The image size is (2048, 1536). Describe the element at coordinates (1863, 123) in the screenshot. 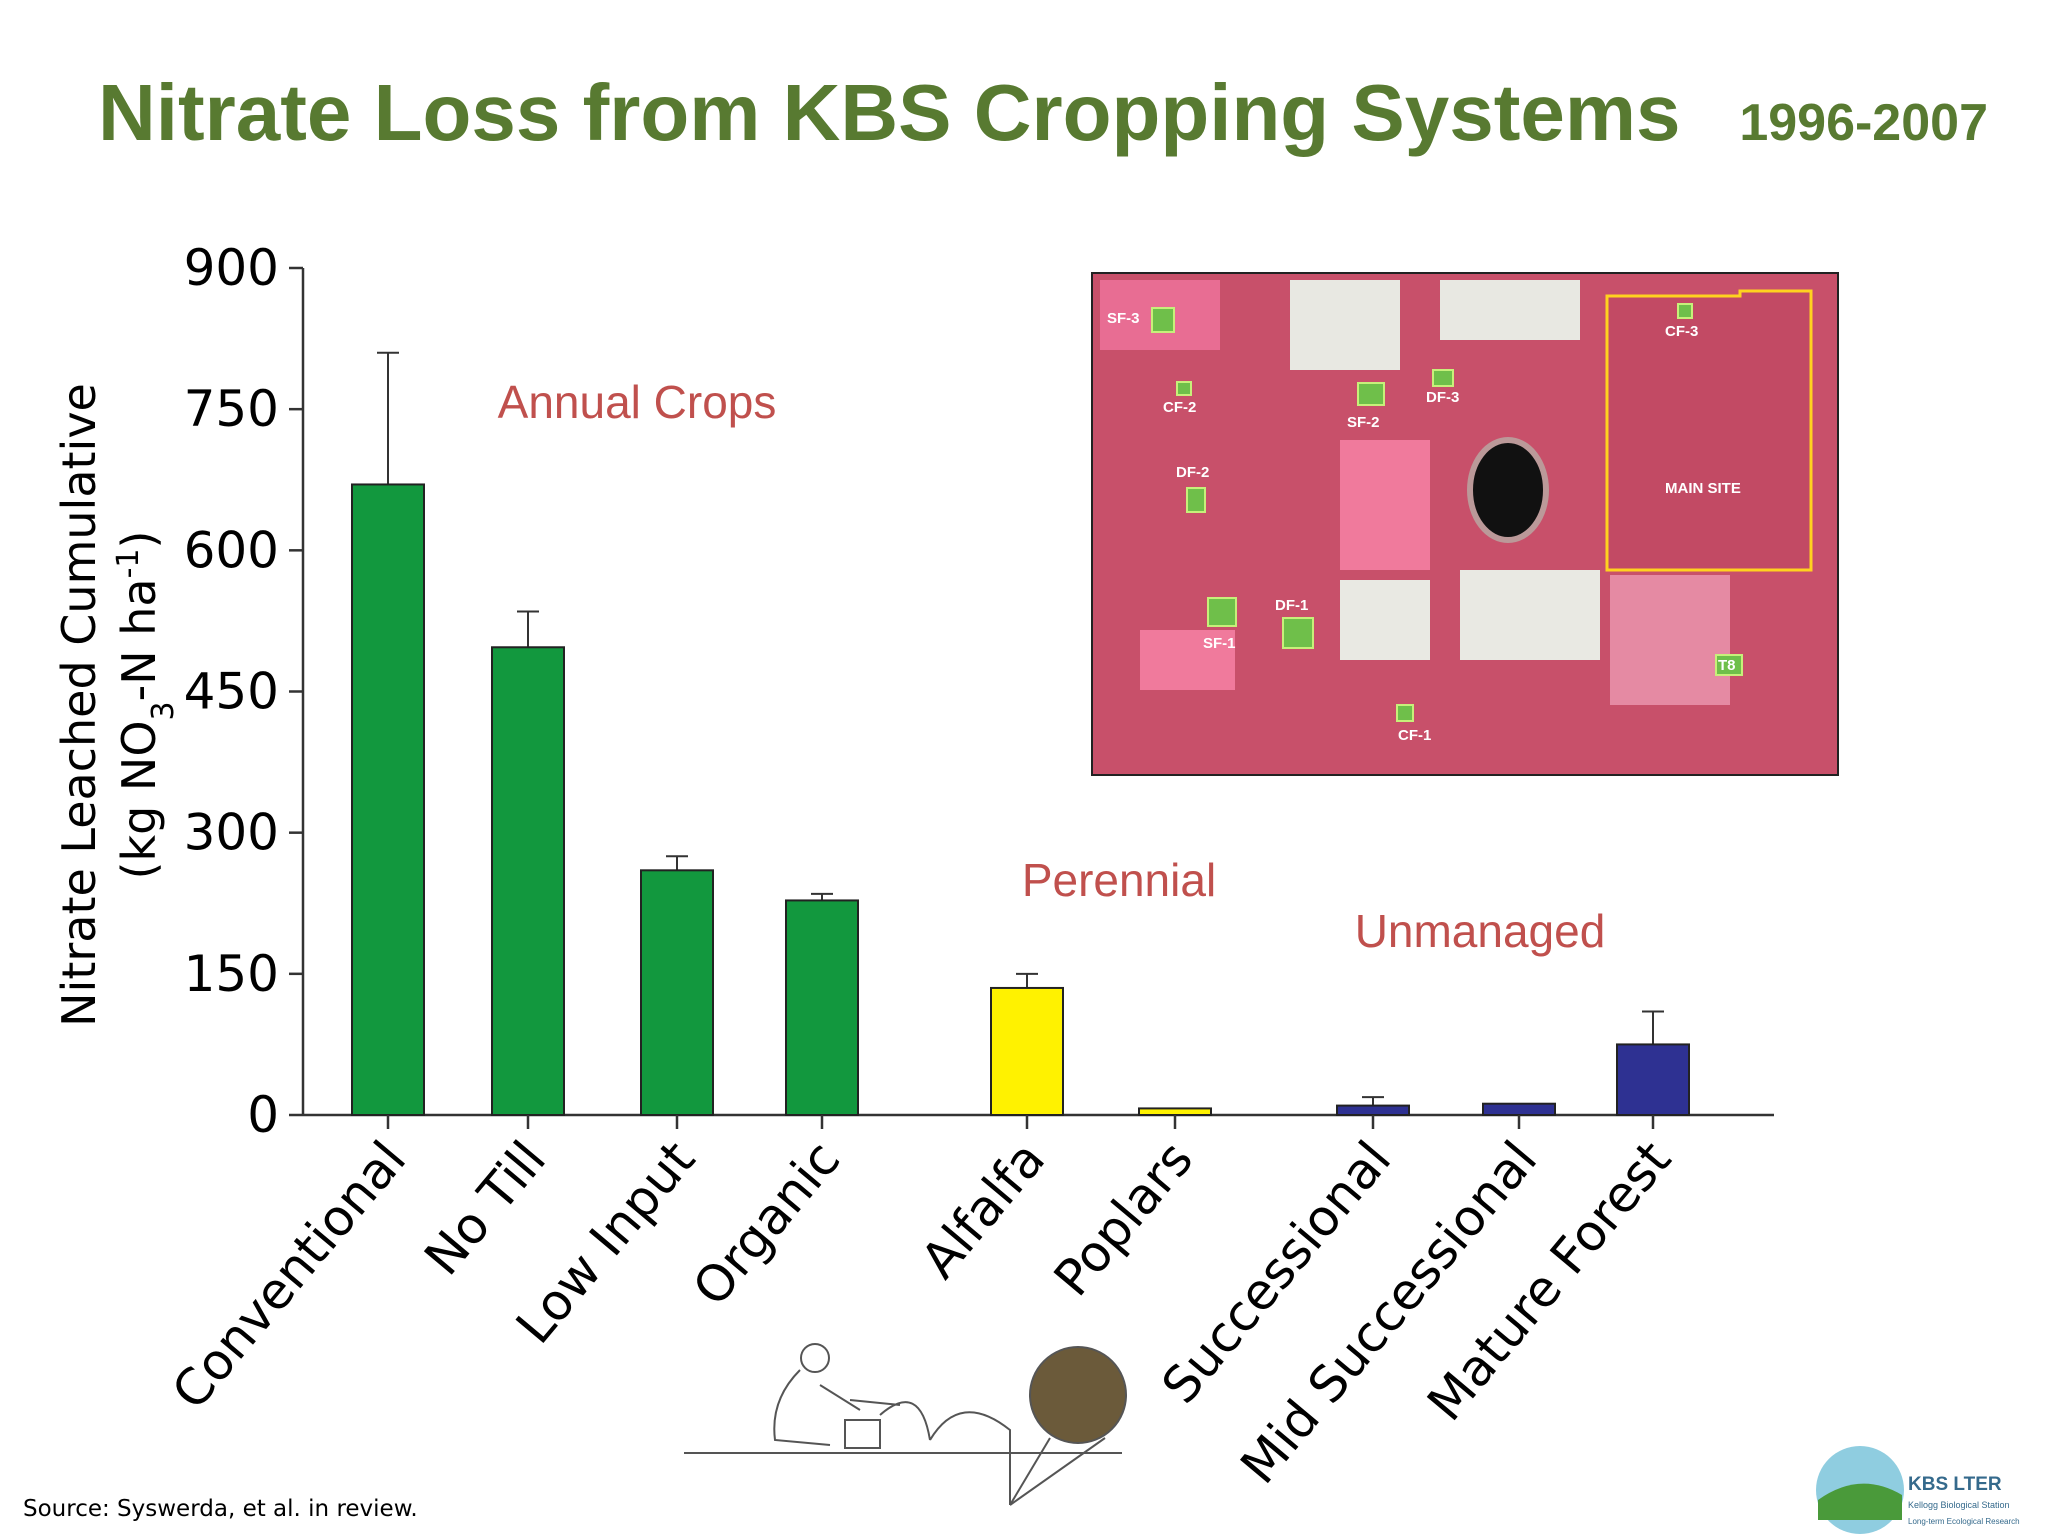

I see `chart-subtitle: 1996-2007` at that location.